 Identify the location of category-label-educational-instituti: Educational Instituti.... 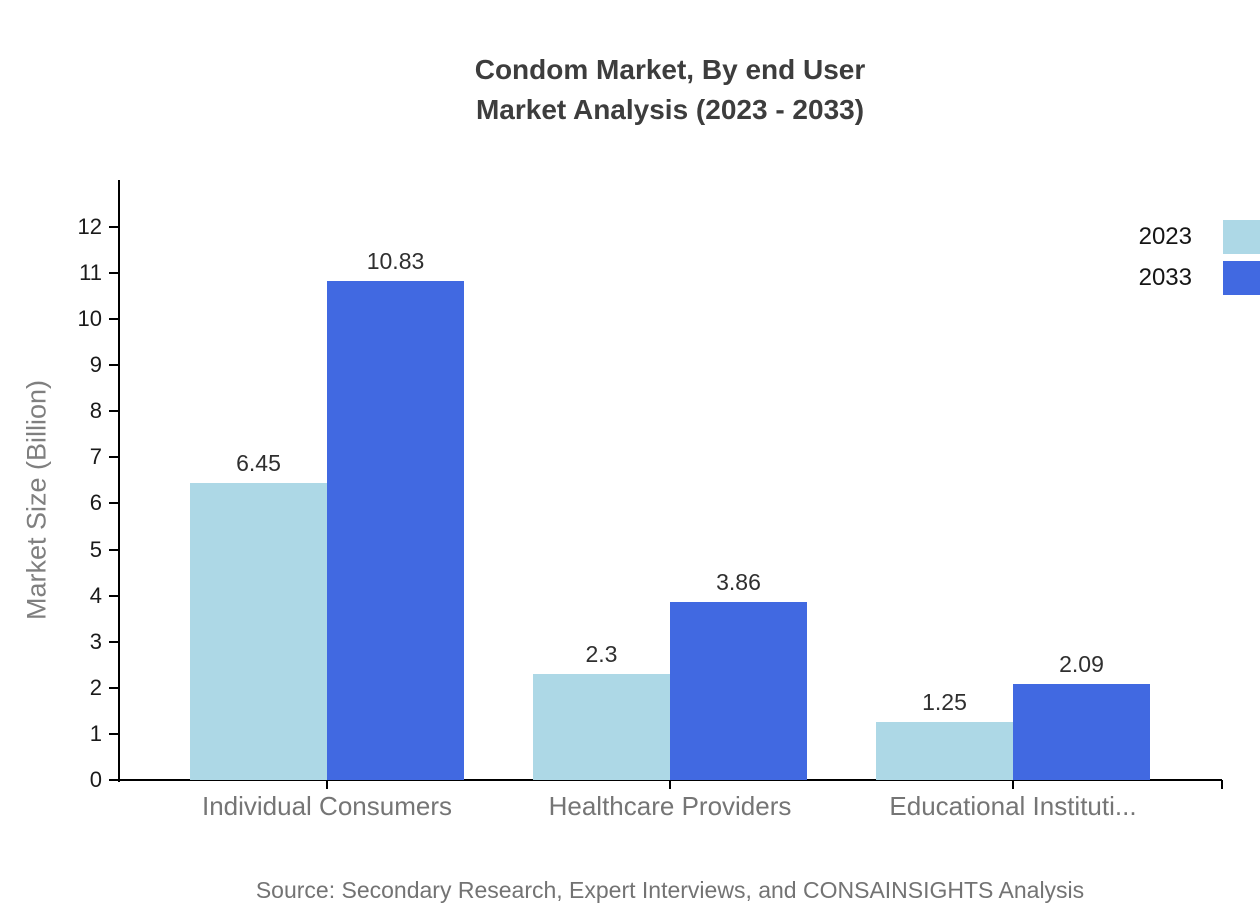
(1013, 806).